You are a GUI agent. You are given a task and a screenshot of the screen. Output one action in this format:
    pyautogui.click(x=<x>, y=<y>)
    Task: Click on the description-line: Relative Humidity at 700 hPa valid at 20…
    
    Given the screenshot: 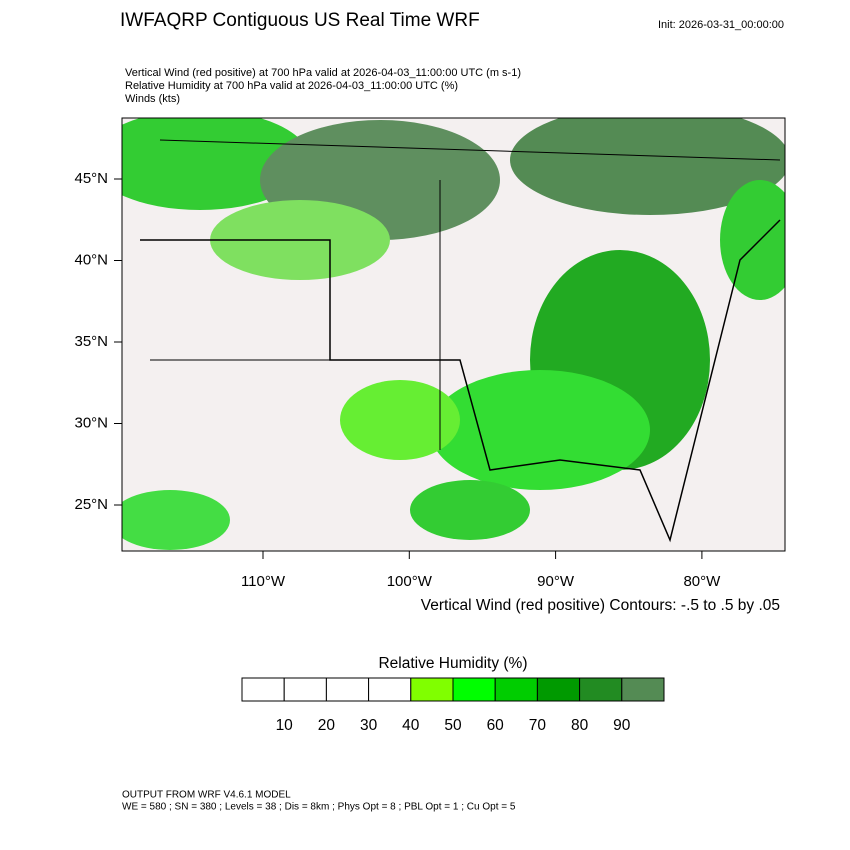 What is the action you would take?
    pyautogui.click(x=291, y=86)
    